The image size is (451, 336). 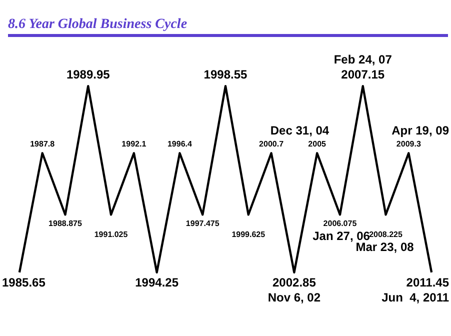 I want to click on chart-title: 8.6 Year Global Business Cycle, so click(x=98, y=24).